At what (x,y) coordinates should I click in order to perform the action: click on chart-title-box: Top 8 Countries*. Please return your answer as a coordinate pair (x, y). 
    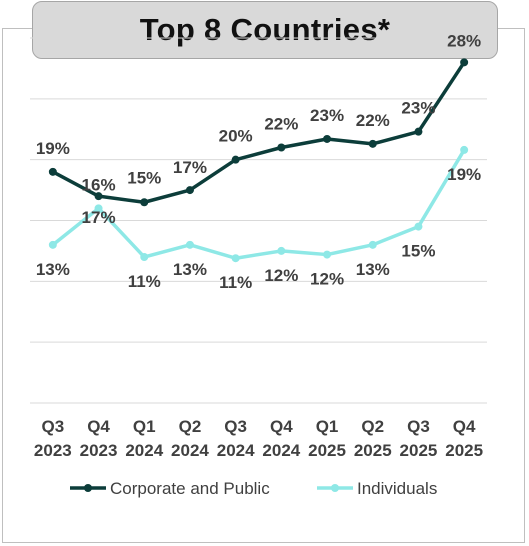
    Looking at the image, I should click on (265, 30).